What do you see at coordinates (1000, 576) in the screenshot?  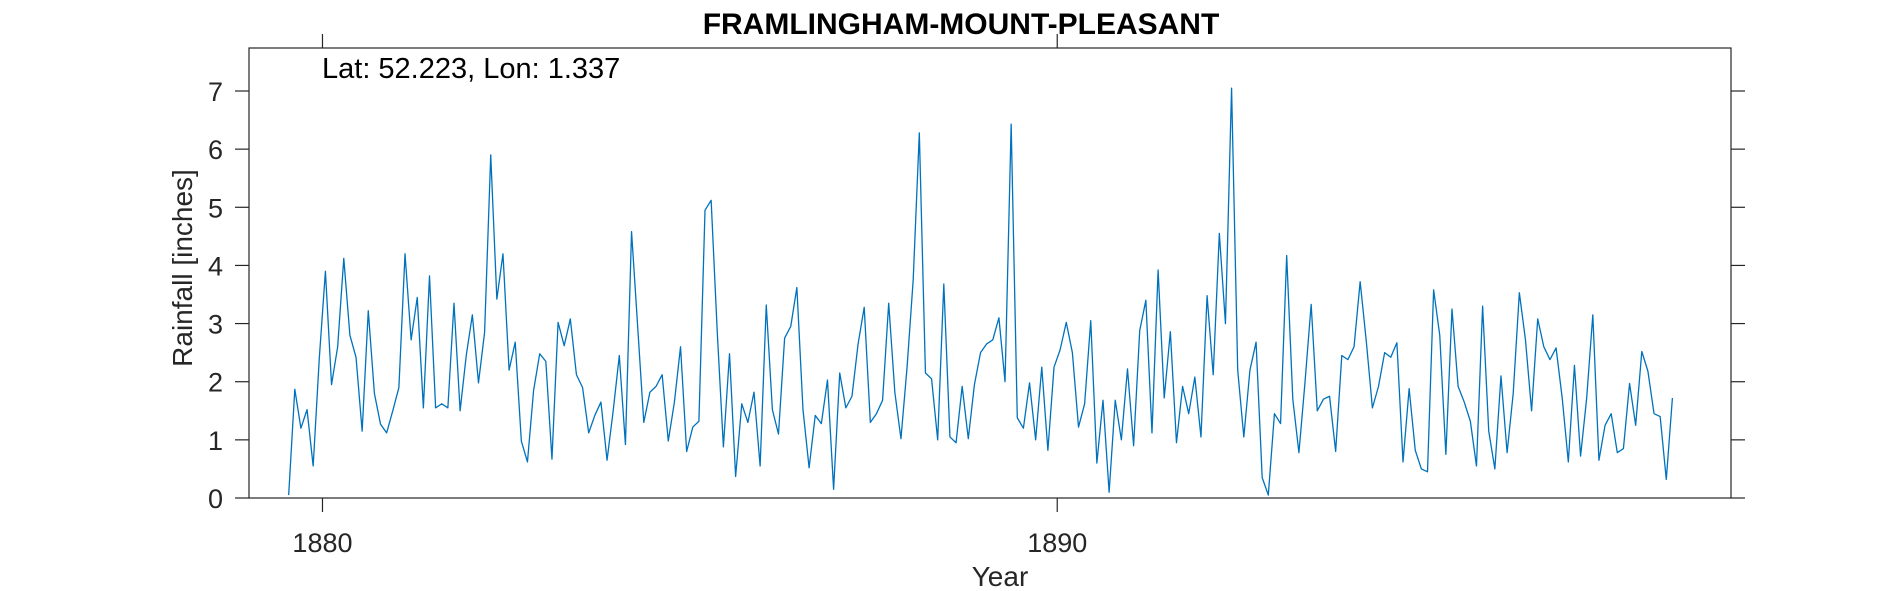 I see `x-axis-label: Year` at bounding box center [1000, 576].